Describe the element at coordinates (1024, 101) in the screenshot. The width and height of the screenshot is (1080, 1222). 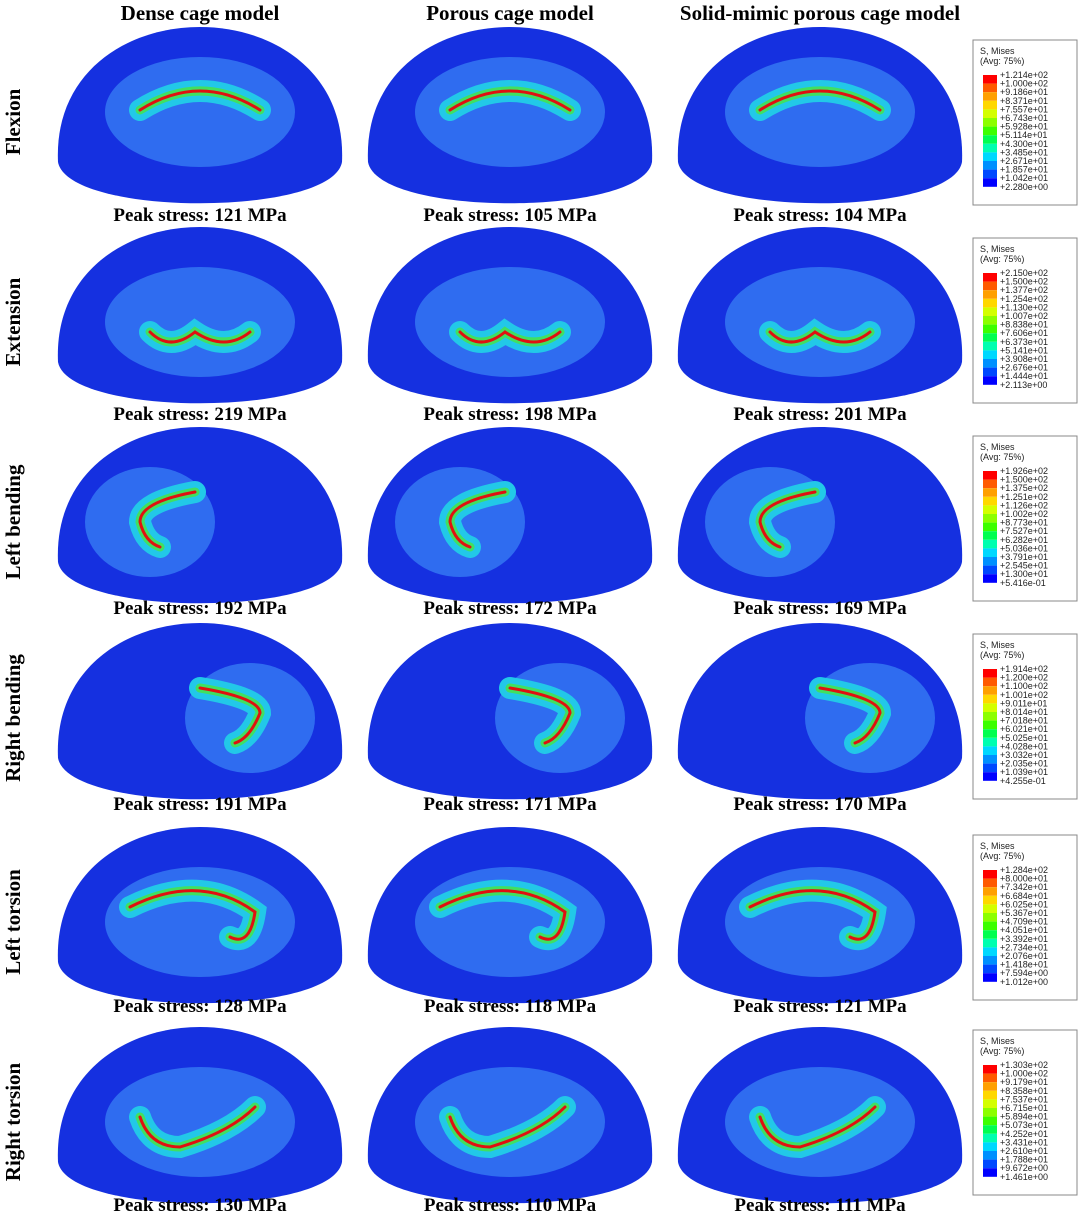
I see `legend-value: +8.371e+01` at that location.